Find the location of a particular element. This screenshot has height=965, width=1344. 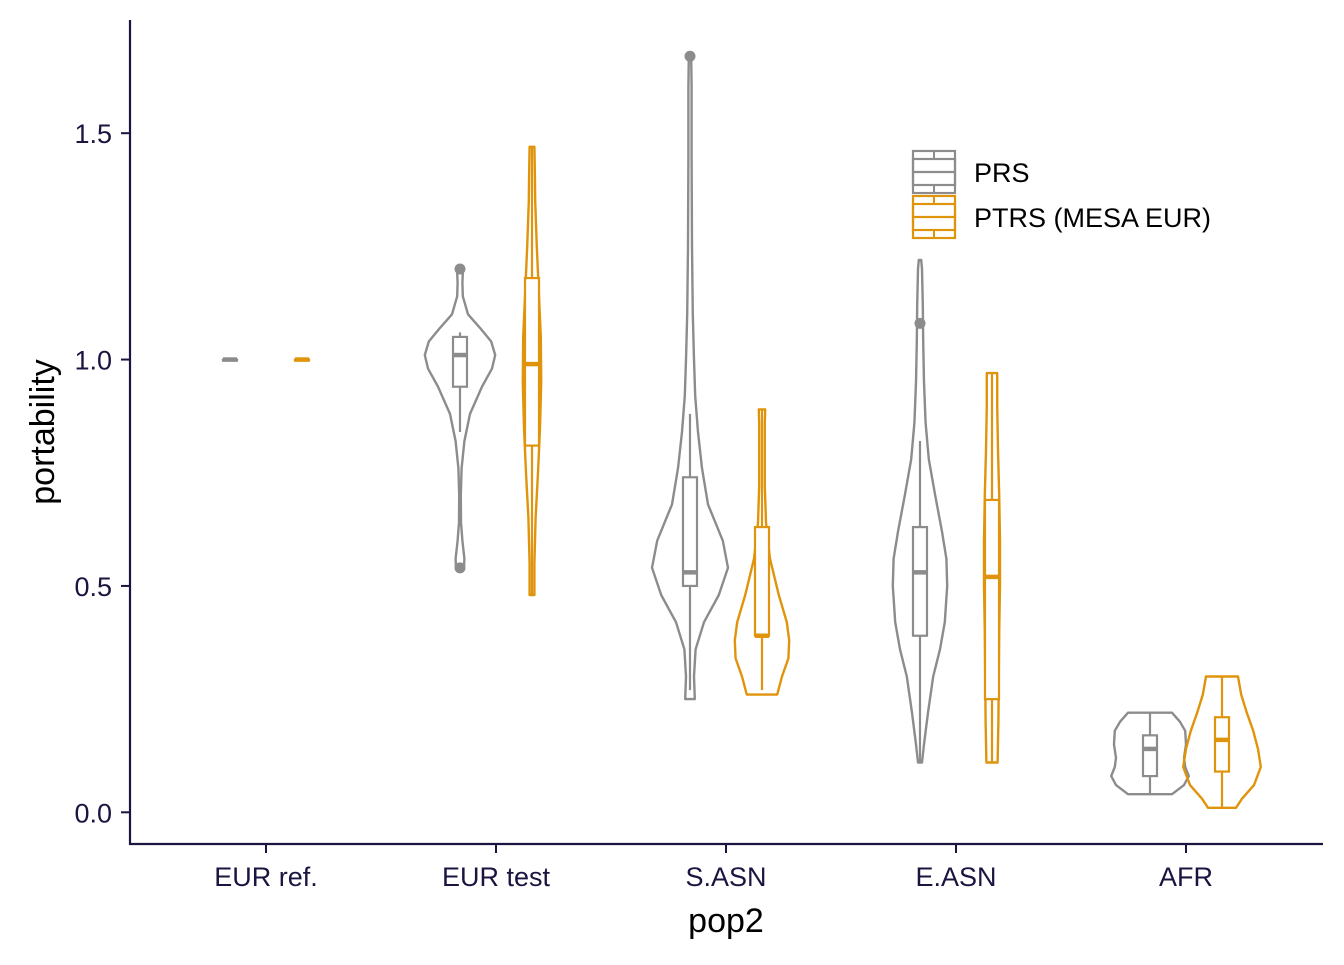

legend-label: PTRS (MESA EUR) is located at coordinates (1092, 218).